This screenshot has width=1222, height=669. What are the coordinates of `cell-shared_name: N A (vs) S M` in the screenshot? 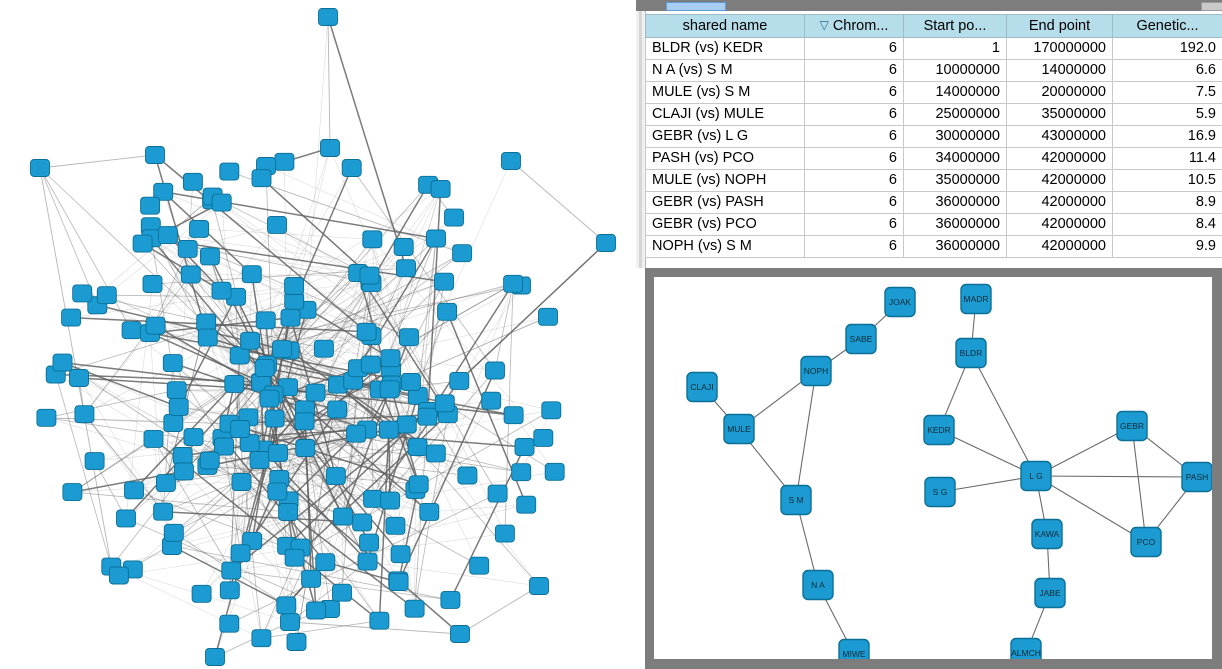 It's located at (725, 70).